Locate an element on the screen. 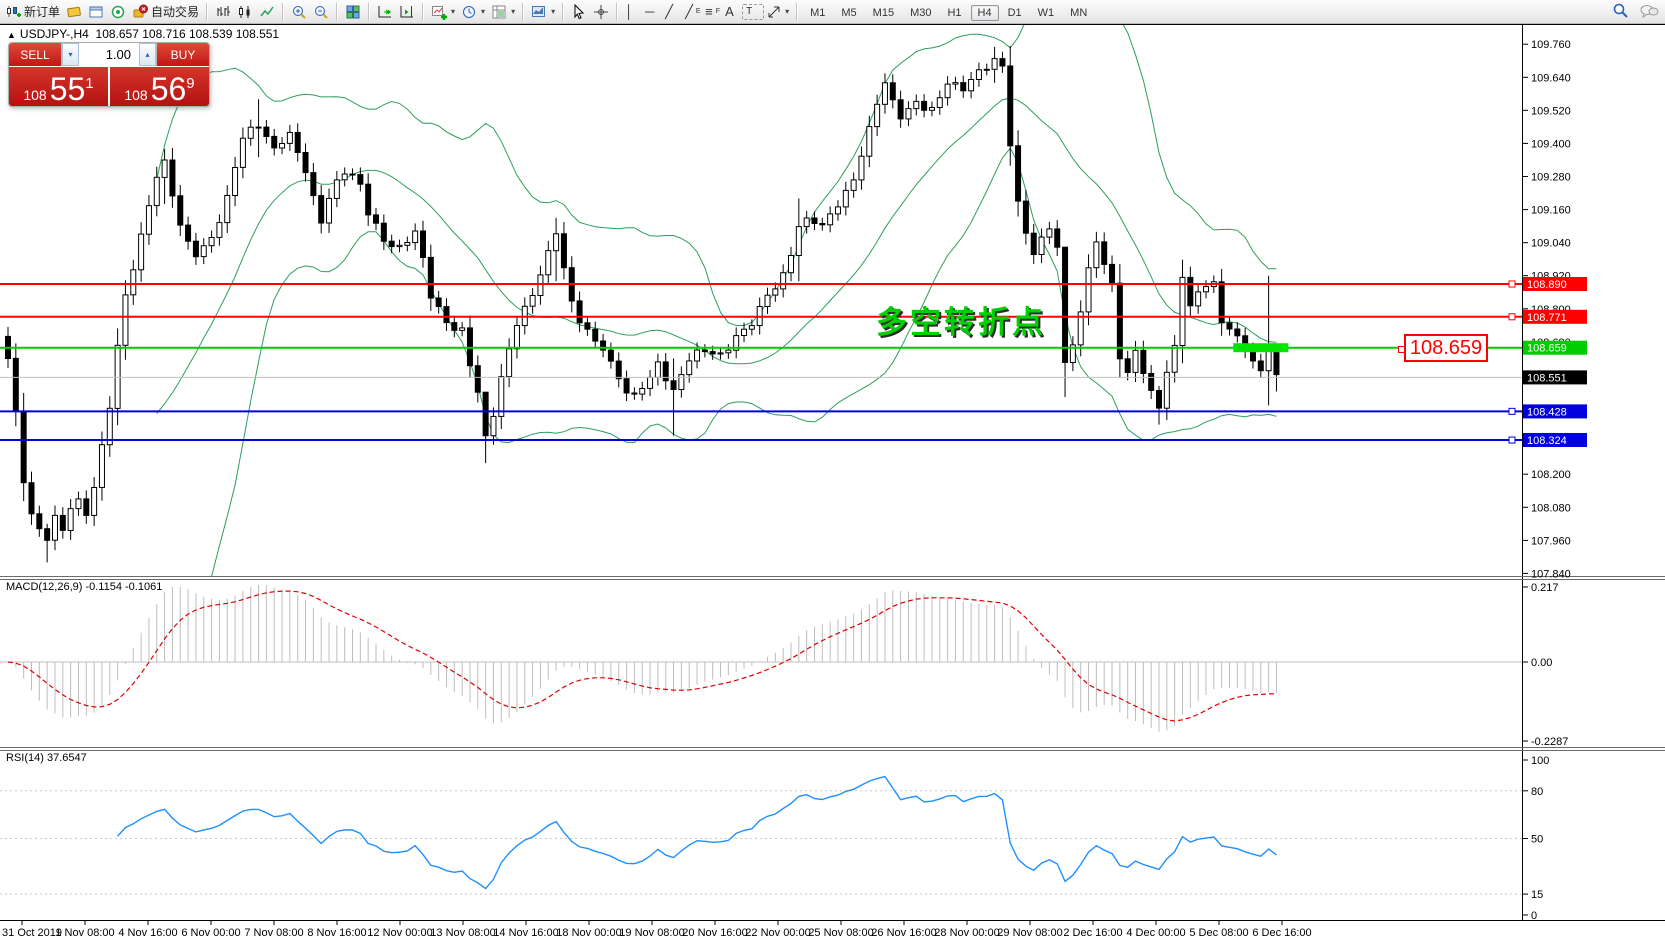  svg-text: 0 is located at coordinates (1534, 916).